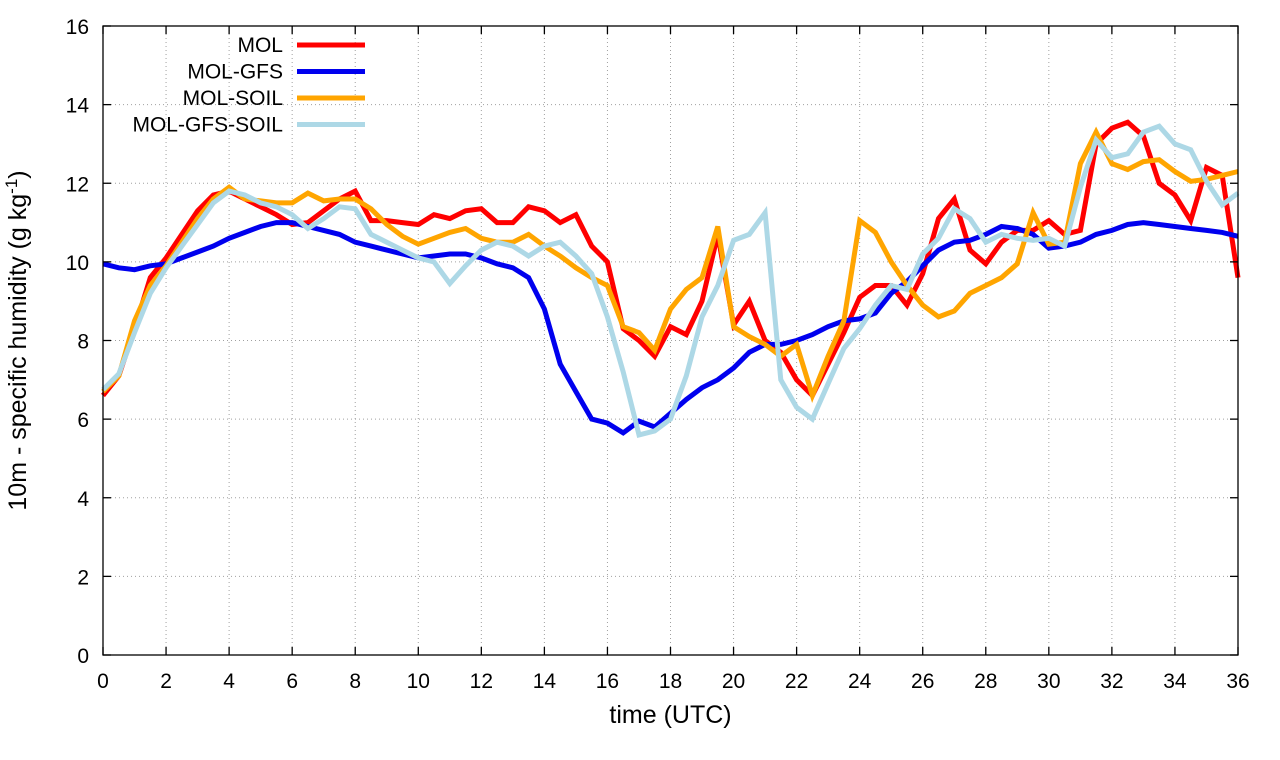 This screenshot has height=760, width=1280. I want to click on x-tick-label: 12, so click(481, 681).